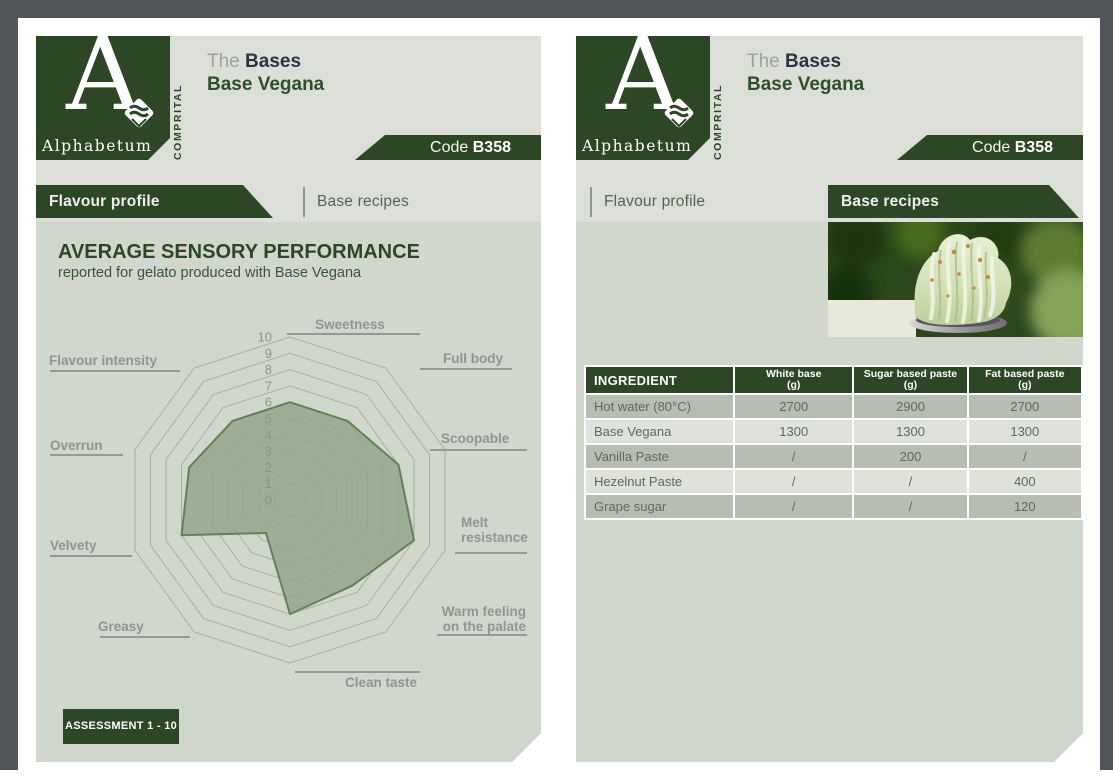  I want to click on svg-text: 2, so click(268, 467).